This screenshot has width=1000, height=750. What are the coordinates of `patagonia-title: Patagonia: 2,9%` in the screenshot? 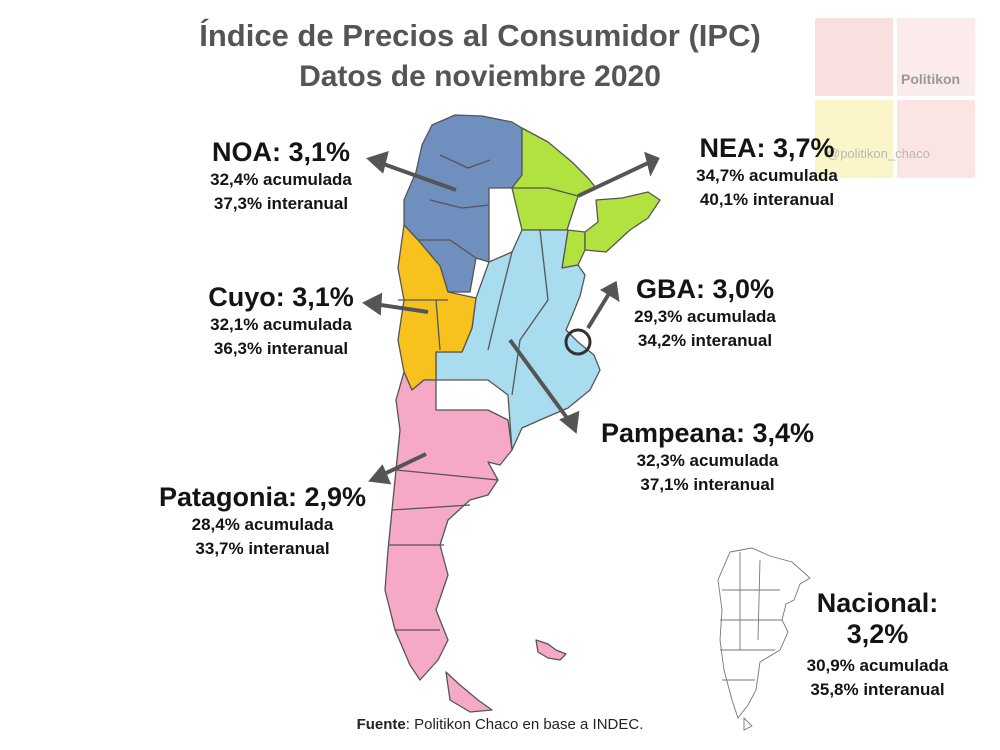 It's located at (262, 497).